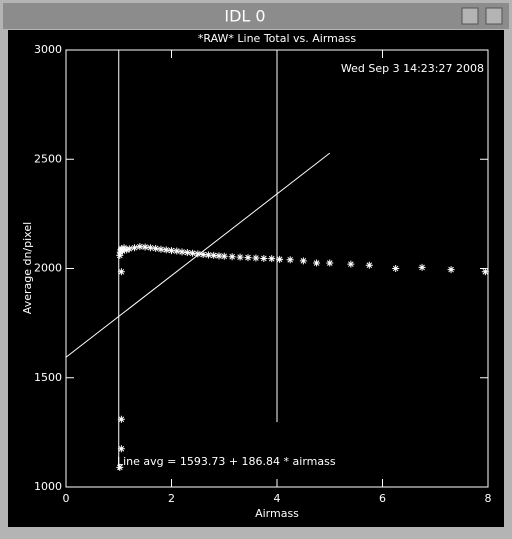  I want to click on x-tick-label: 6, so click(382, 498).